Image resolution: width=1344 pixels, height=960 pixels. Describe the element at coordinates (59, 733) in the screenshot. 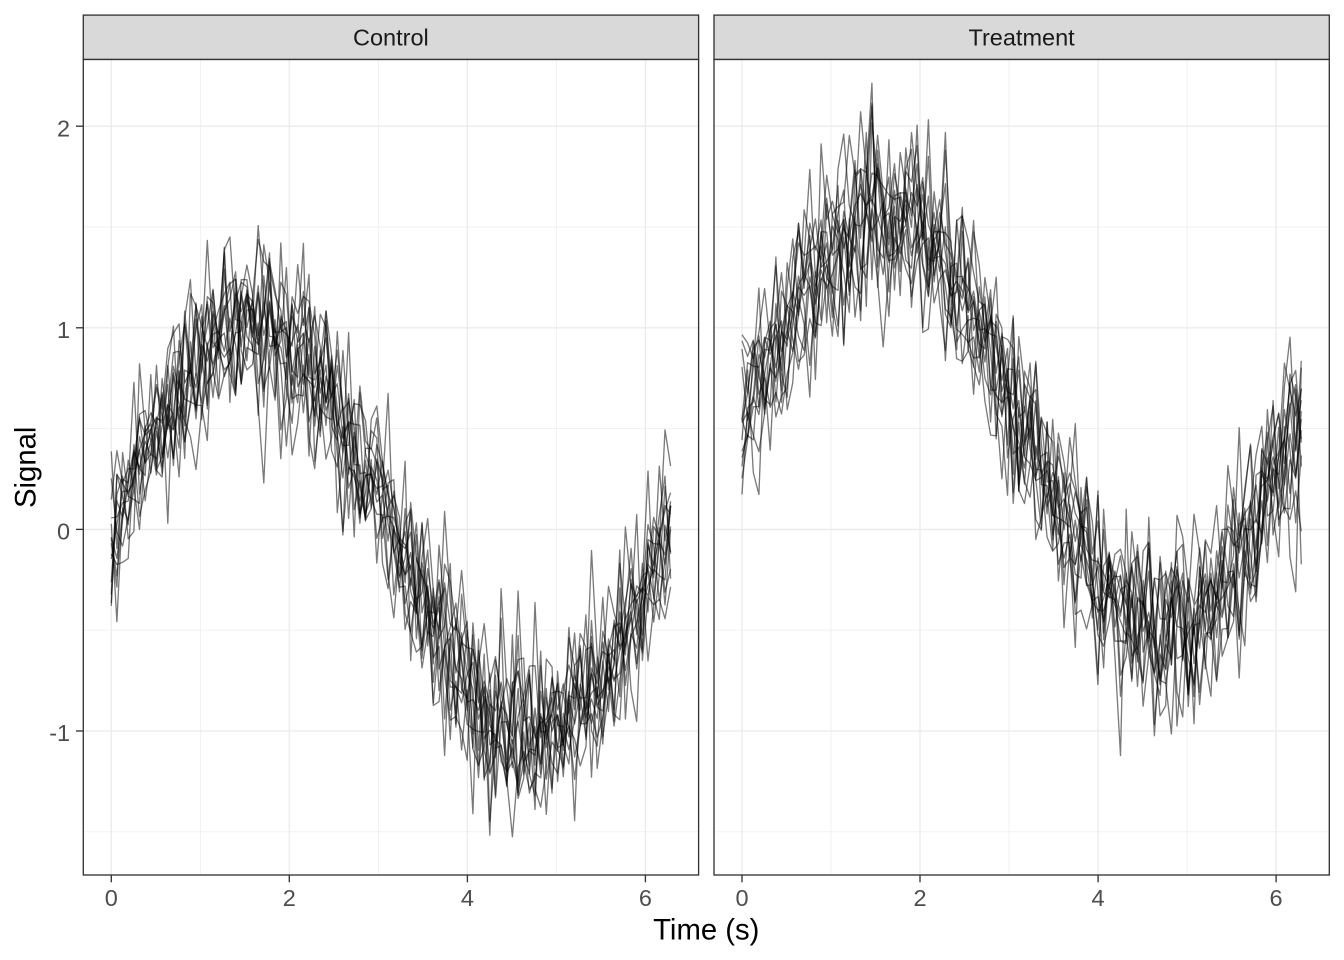

I see `svg-text: -1` at that location.